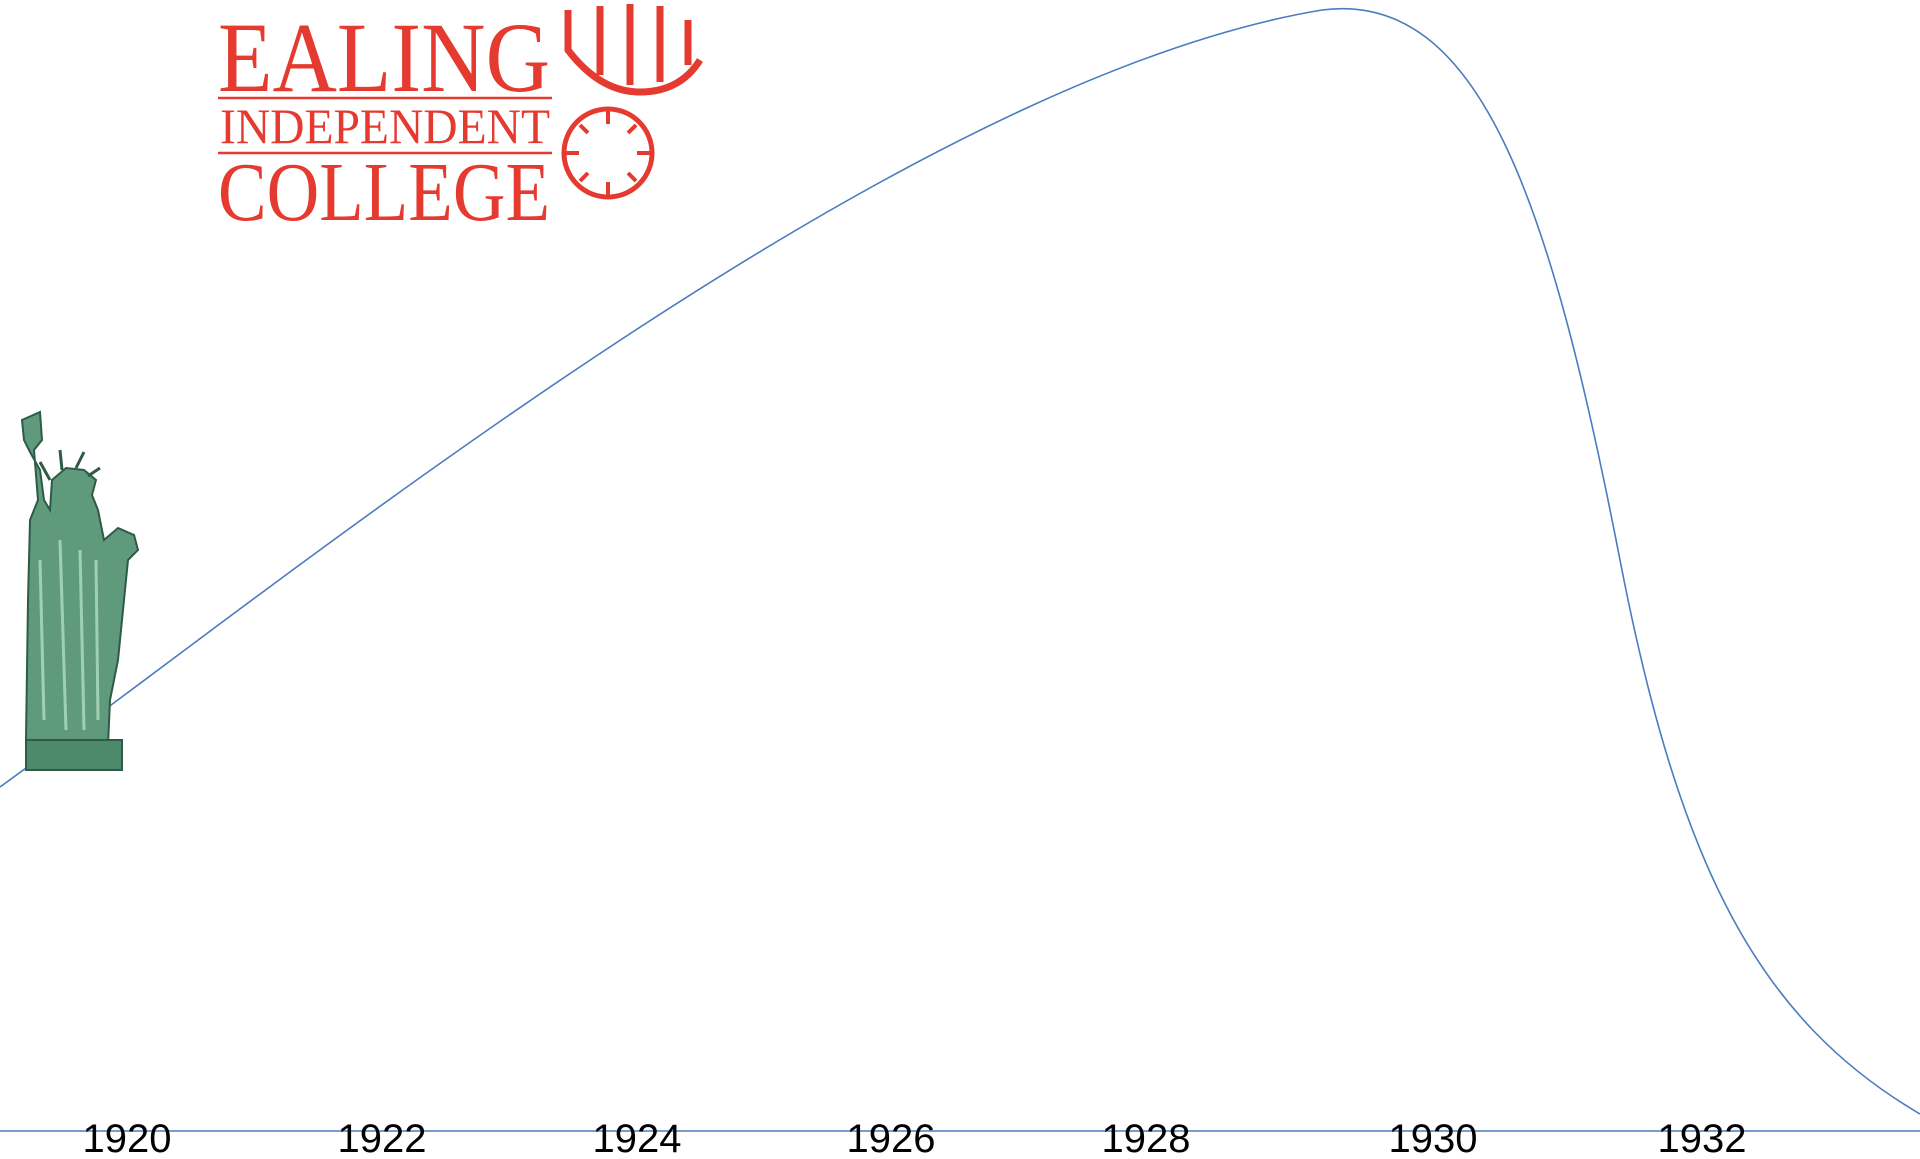  What do you see at coordinates (637, 1138) in the screenshot?
I see `year-label: 1924` at bounding box center [637, 1138].